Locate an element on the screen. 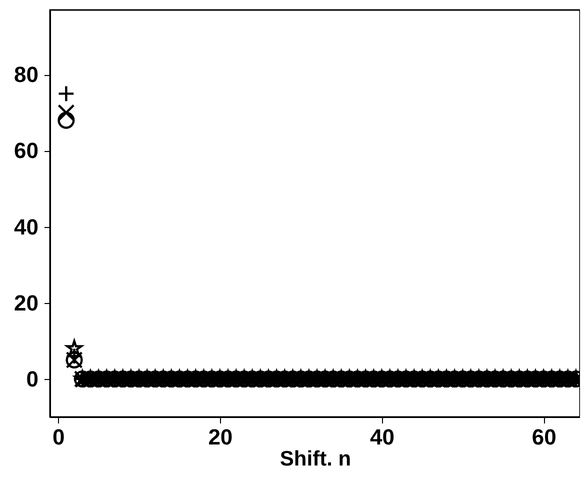 The image size is (583, 487). x-tick-label: 40 is located at coordinates (382, 437).